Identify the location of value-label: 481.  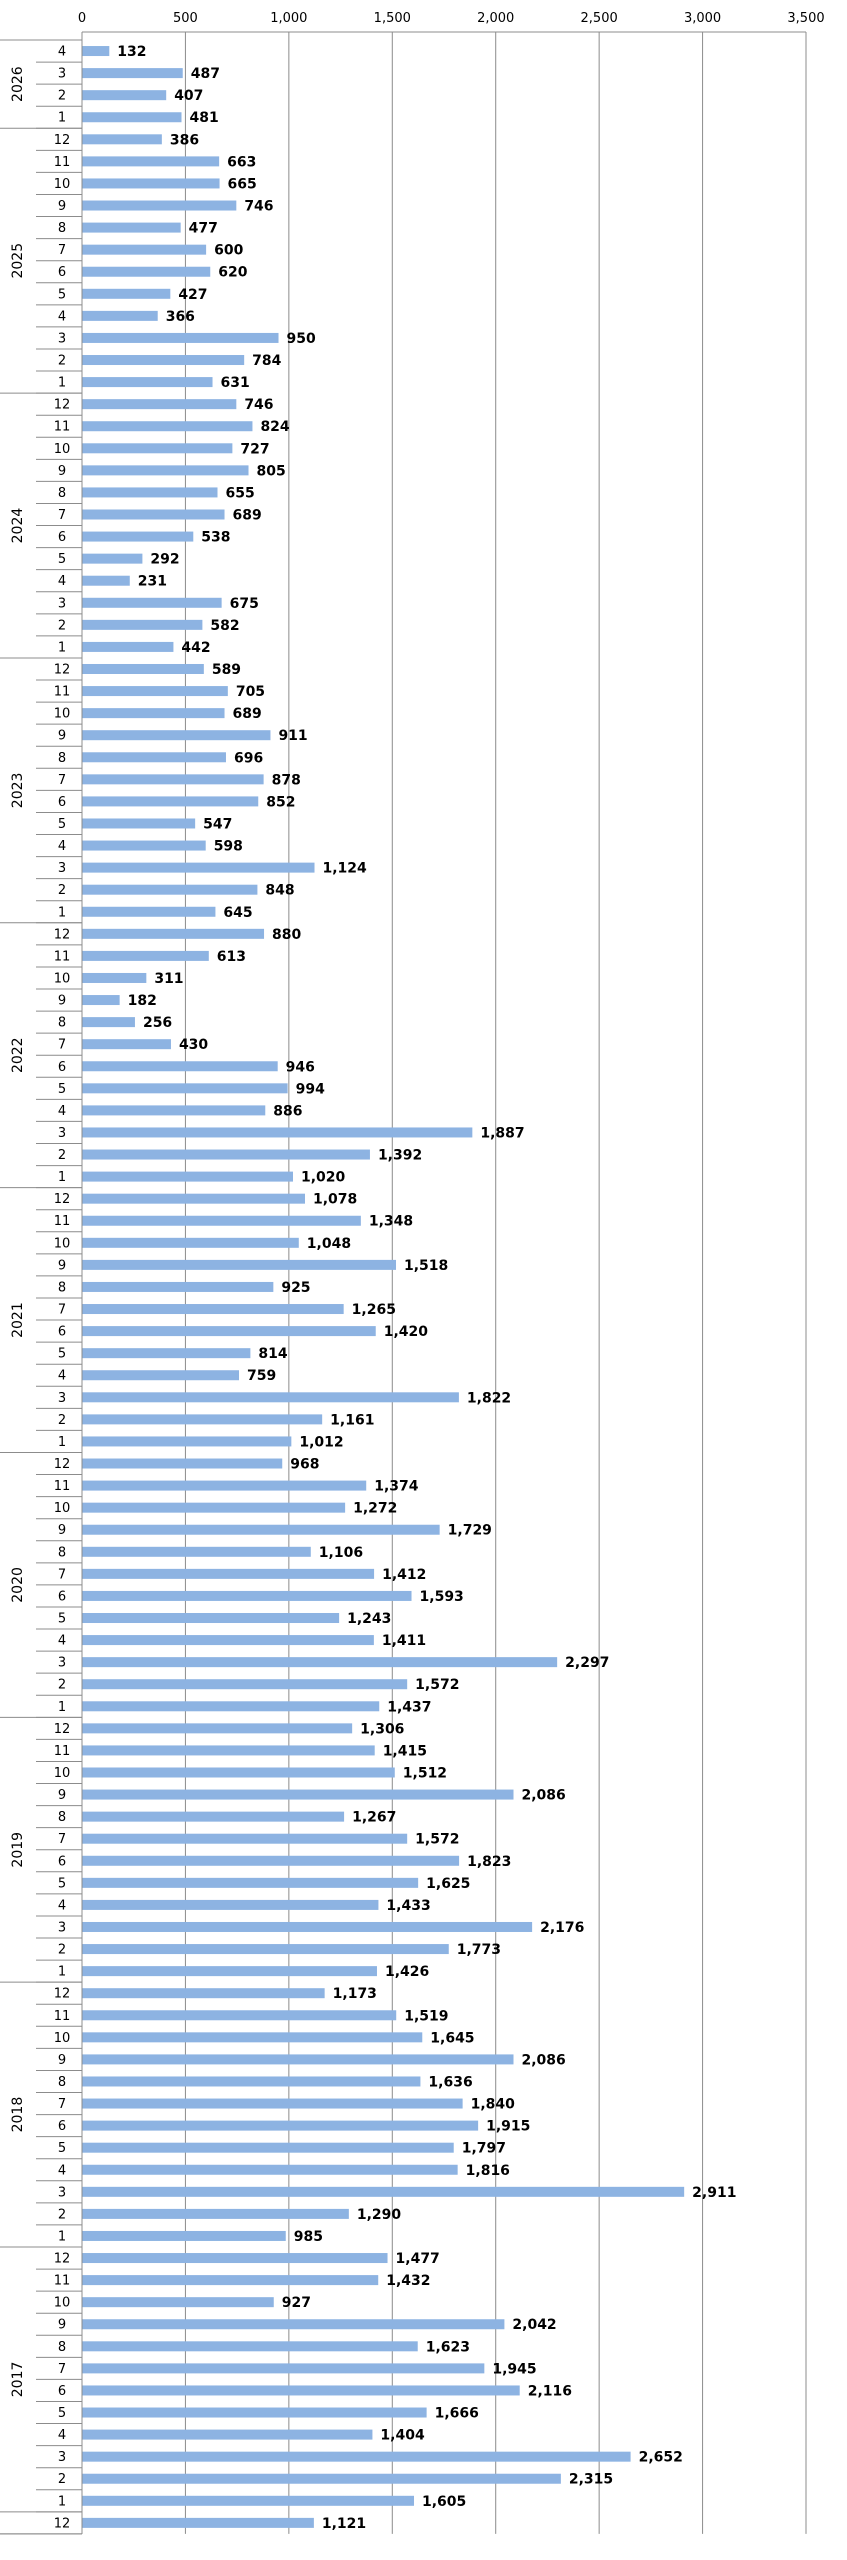
(203, 118).